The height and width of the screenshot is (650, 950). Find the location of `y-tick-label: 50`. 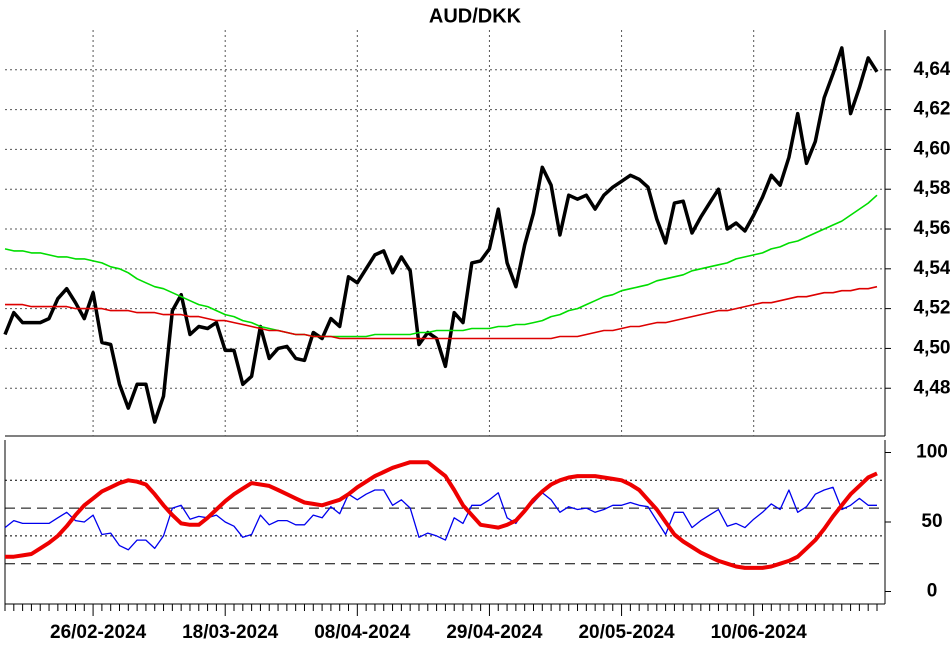

y-tick-label: 50 is located at coordinates (931, 521).